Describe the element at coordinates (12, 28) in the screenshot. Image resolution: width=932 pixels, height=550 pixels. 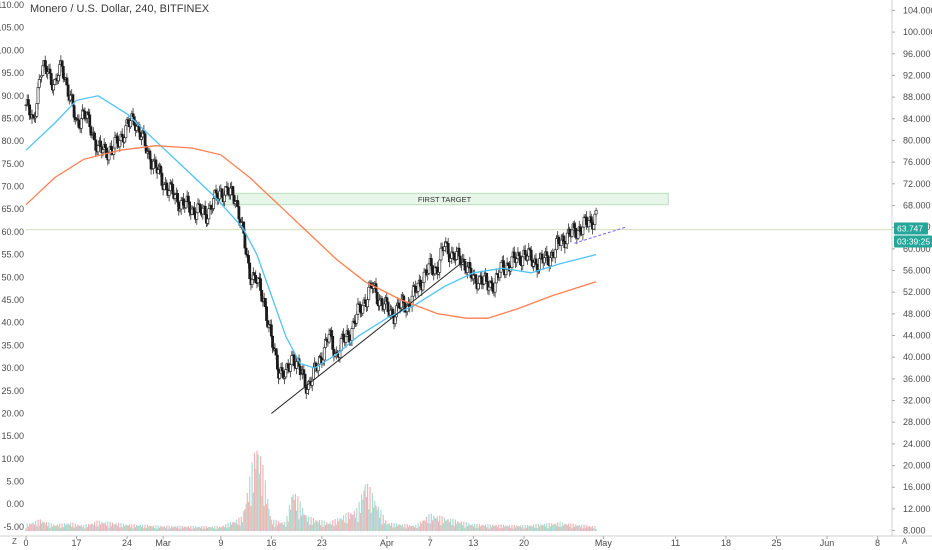
I see `left-axis-tick-label: 105.00` at that location.